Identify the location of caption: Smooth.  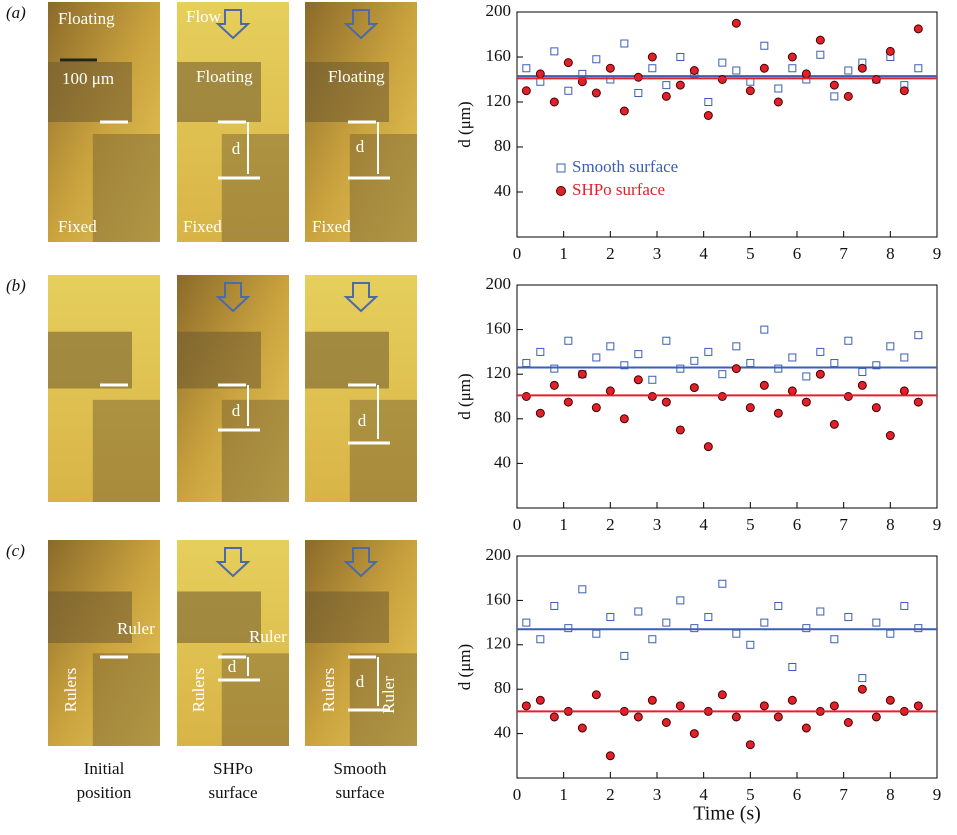
(360, 768).